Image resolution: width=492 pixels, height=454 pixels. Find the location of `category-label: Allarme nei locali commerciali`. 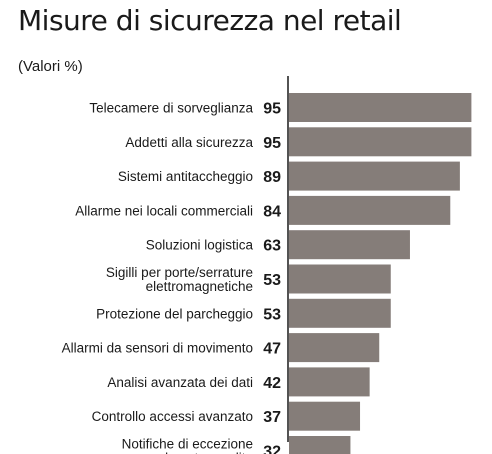

category-label: Allarme nei locali commerciali is located at coordinates (164, 210).